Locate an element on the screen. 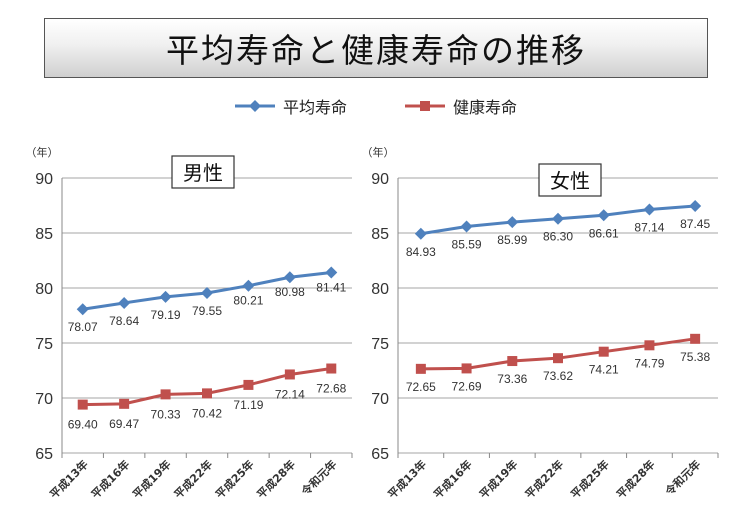 The height and width of the screenshot is (516, 750). legend-label-avg: 平均寿命 is located at coordinates (314, 107).